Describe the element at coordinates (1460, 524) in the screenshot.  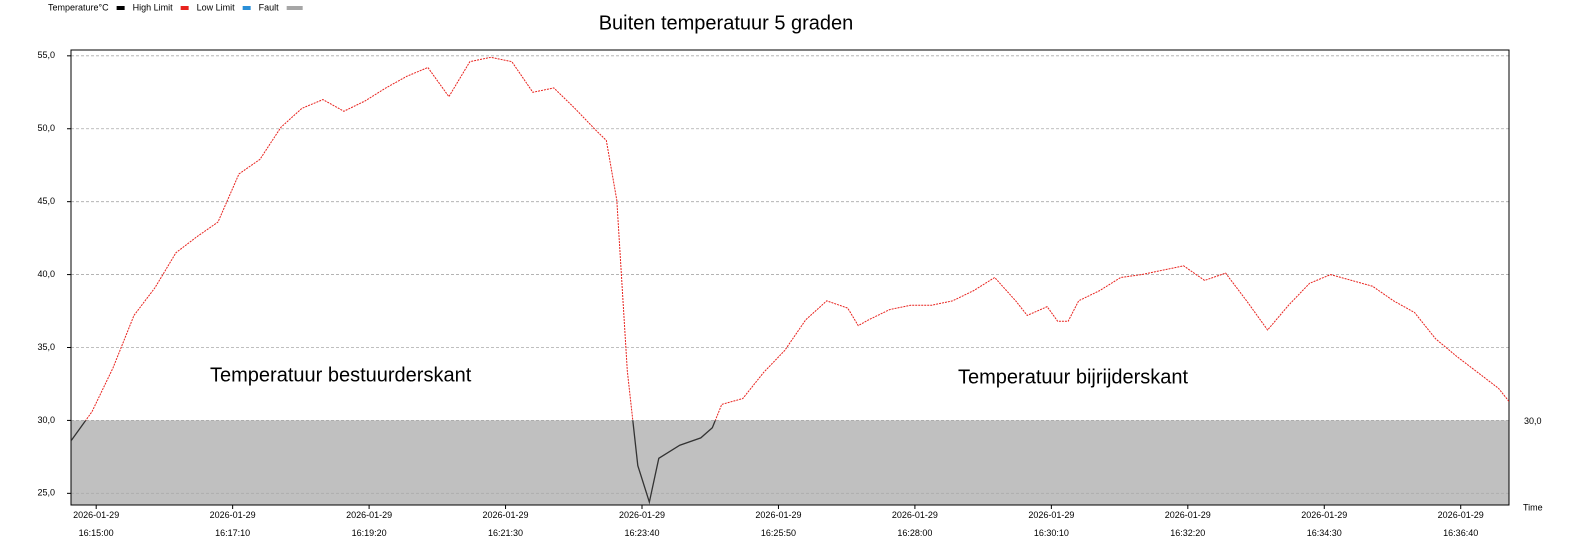
I see `x-tick-label: 2026-01-29 16:36:40` at that location.